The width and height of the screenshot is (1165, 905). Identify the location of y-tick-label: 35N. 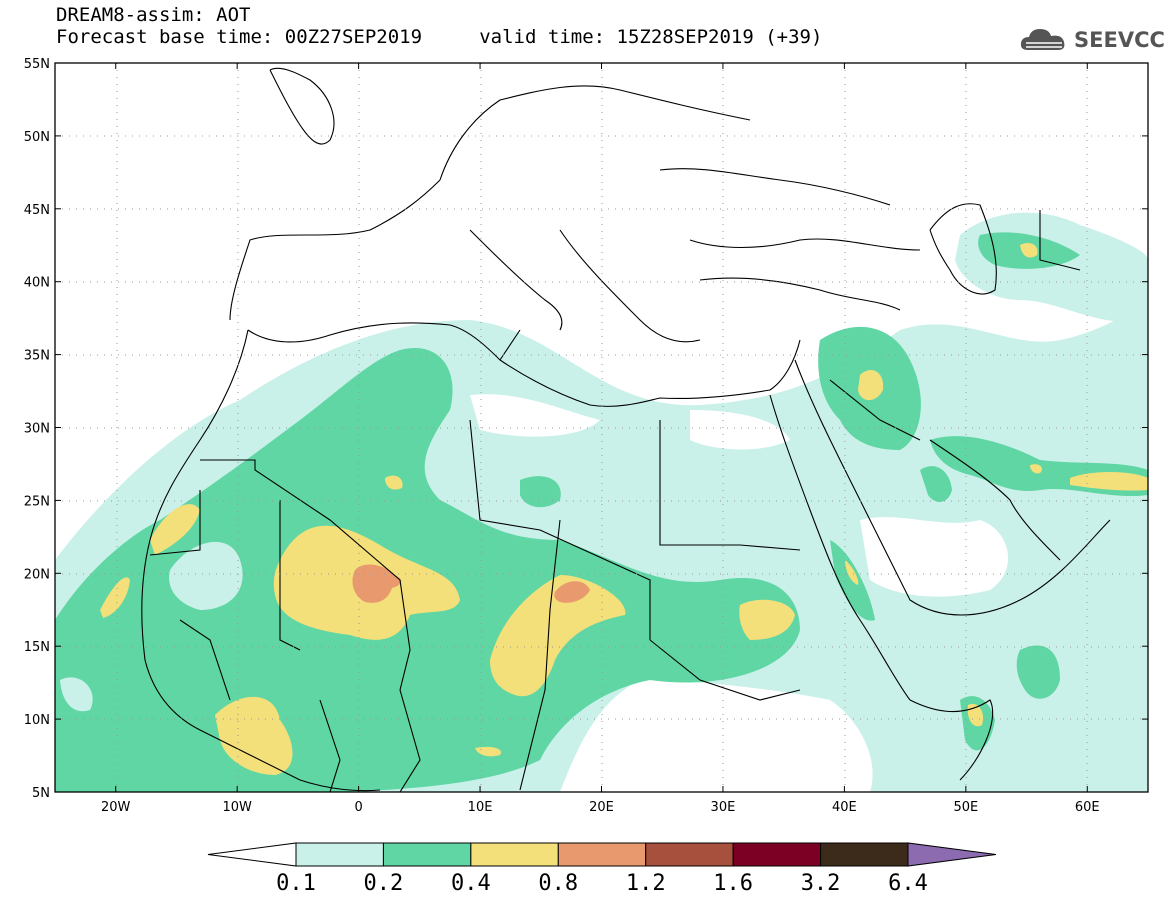
(37, 356).